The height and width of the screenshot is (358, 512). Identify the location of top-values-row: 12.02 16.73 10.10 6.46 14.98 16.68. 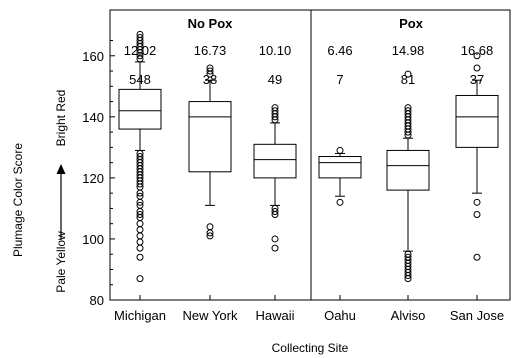
(309, 50).